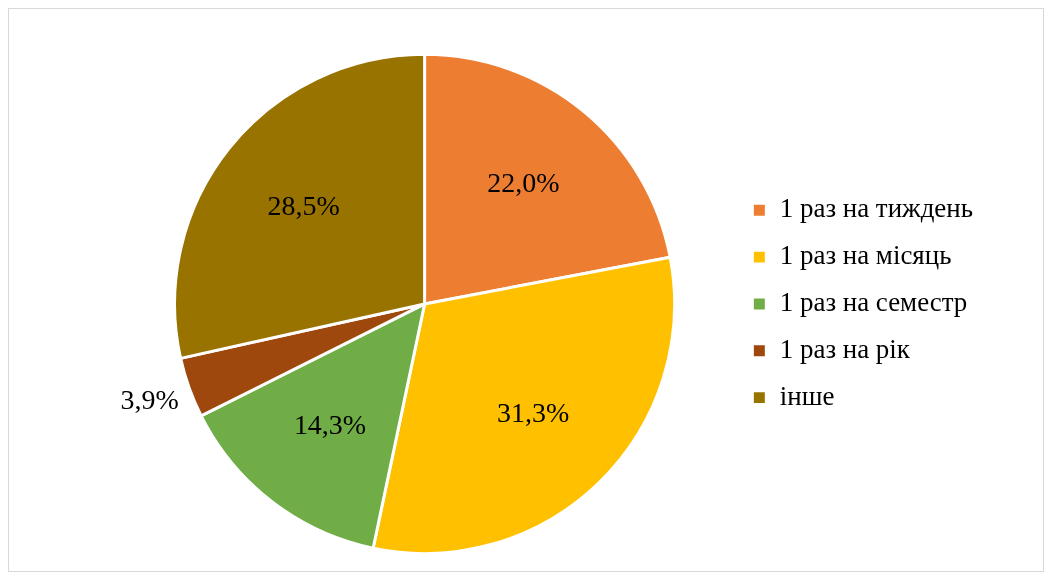 Image resolution: width=1054 pixels, height=580 pixels. Describe the element at coordinates (873, 302) in the screenshot. I see `legend-label: 1 раз на семестр` at that location.